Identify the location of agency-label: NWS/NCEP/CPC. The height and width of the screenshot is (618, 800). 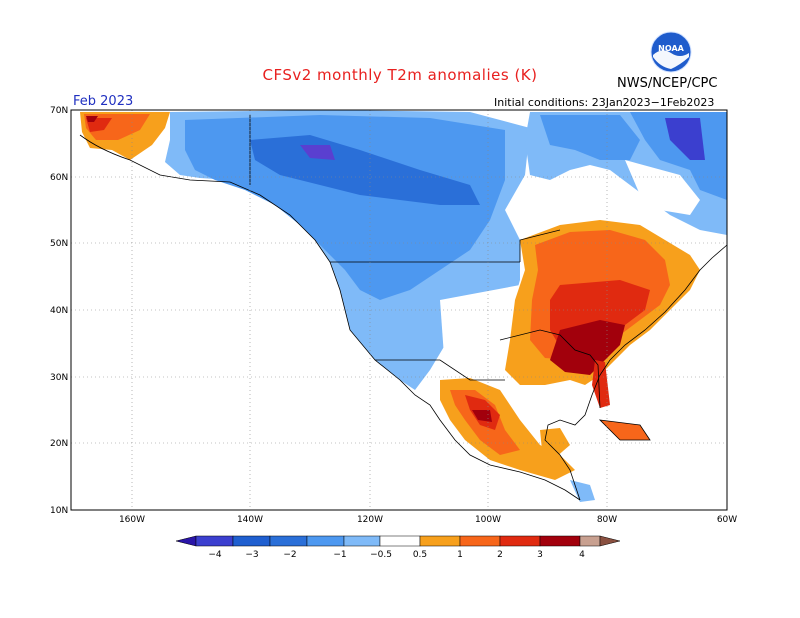
(667, 83).